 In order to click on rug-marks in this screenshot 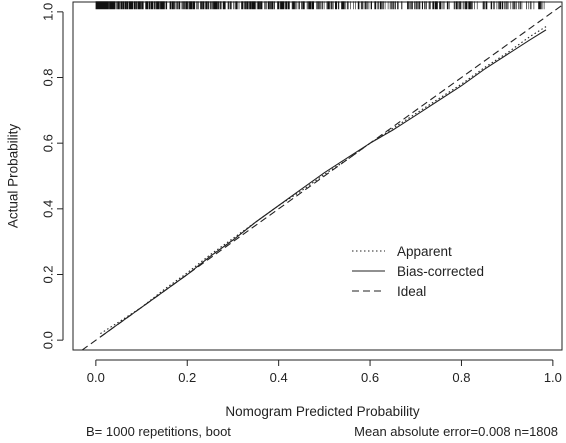, I will do `click(320, 5)`.